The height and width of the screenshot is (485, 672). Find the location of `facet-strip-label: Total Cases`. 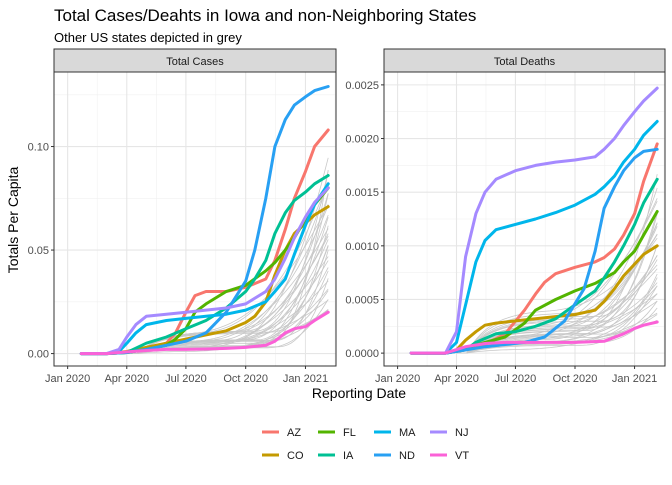

facet-strip-label: Total Cases is located at coordinates (195, 62).